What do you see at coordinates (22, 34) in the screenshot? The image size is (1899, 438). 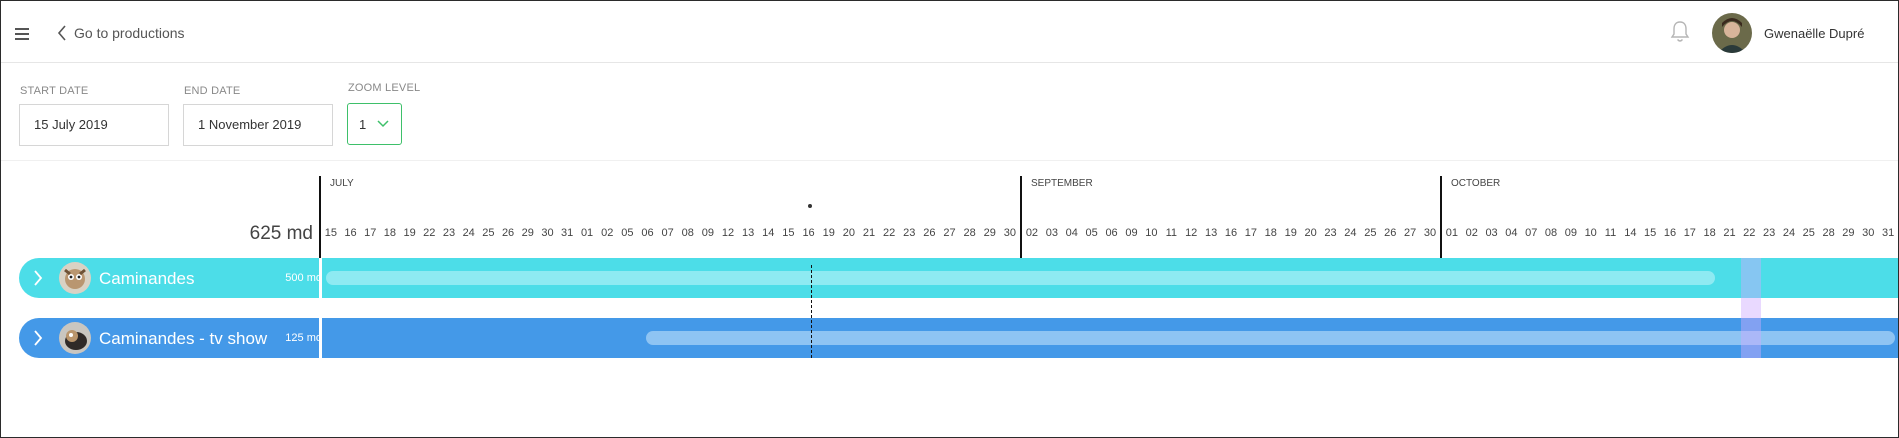 I see `menu-icon` at bounding box center [22, 34].